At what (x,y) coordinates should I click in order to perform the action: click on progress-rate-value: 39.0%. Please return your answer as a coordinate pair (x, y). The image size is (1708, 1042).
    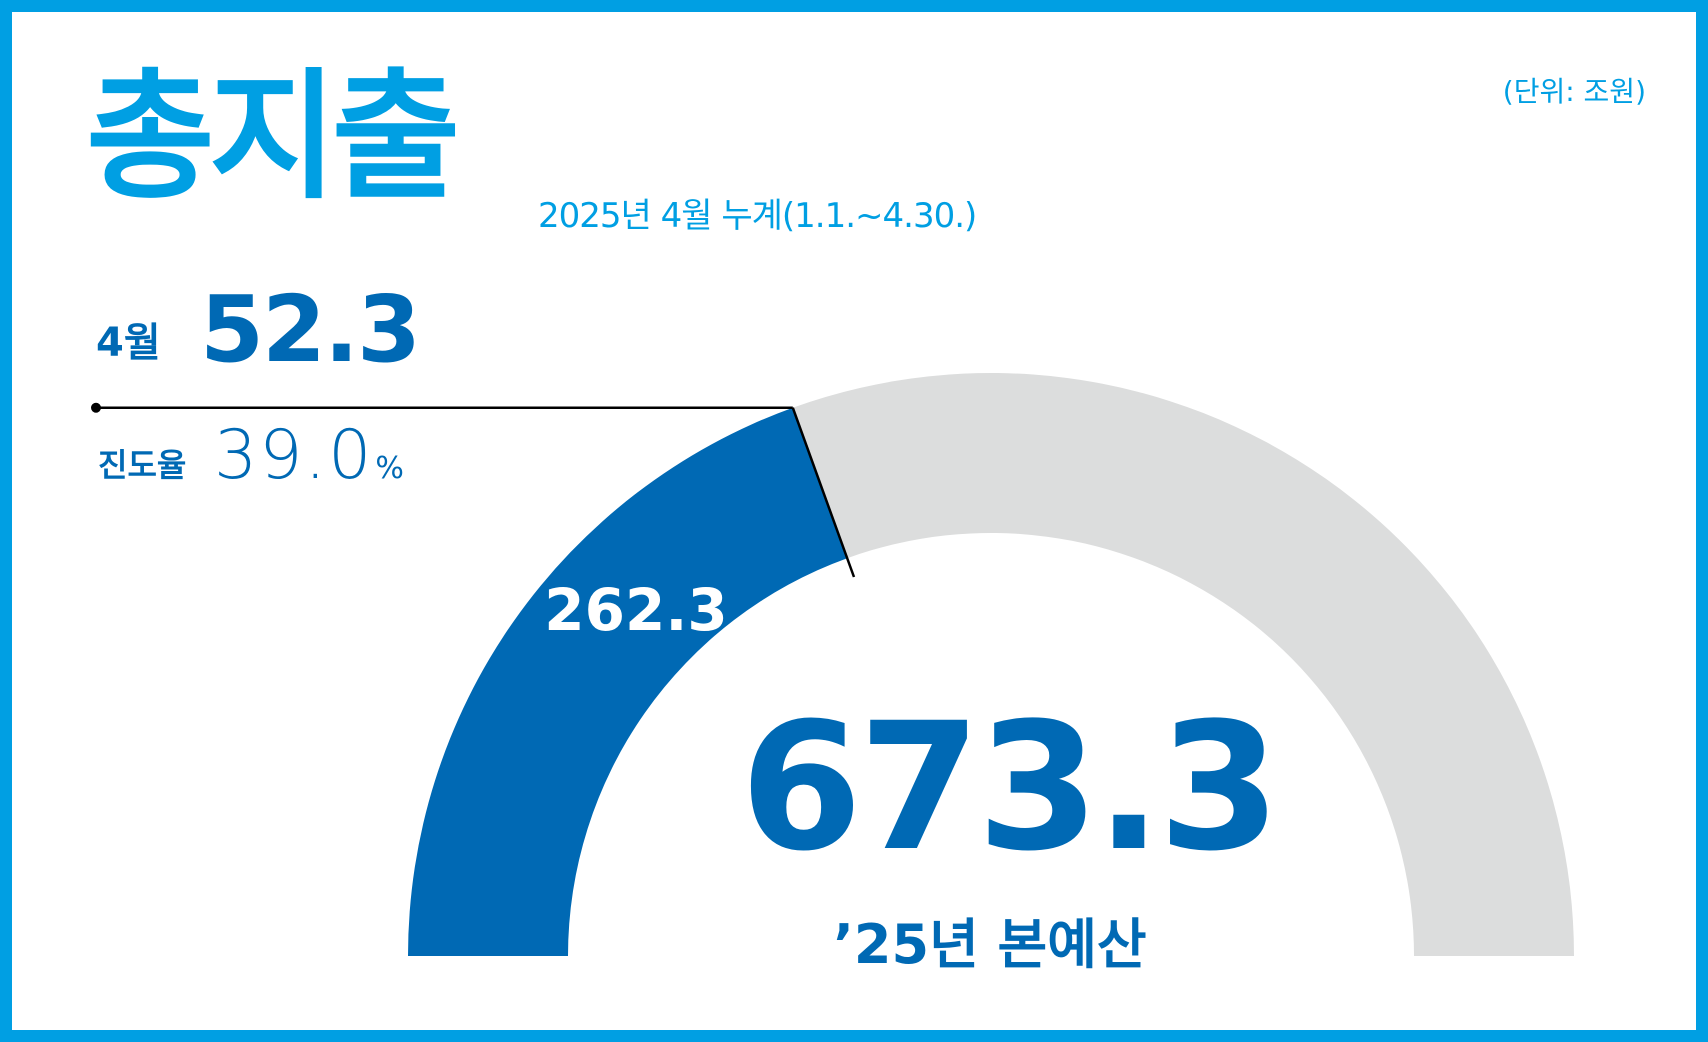
    Looking at the image, I should click on (310, 455).